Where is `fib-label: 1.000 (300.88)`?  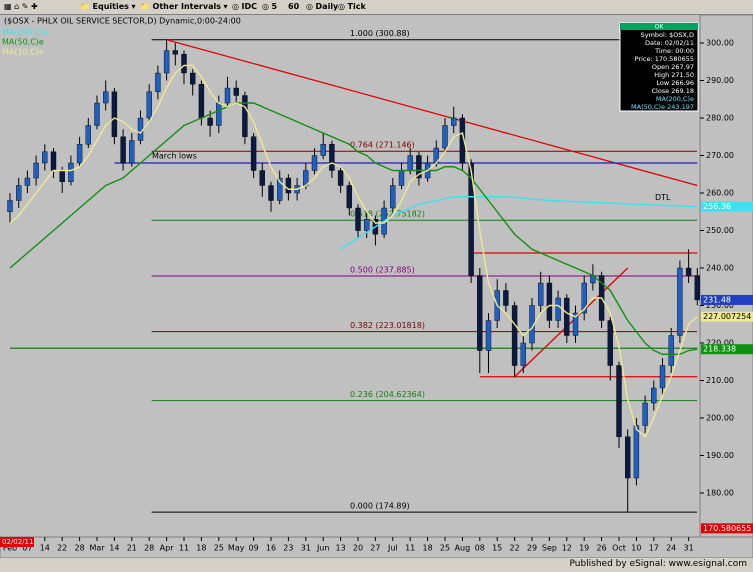 fib-label: 1.000 (300.88) is located at coordinates (380, 33).